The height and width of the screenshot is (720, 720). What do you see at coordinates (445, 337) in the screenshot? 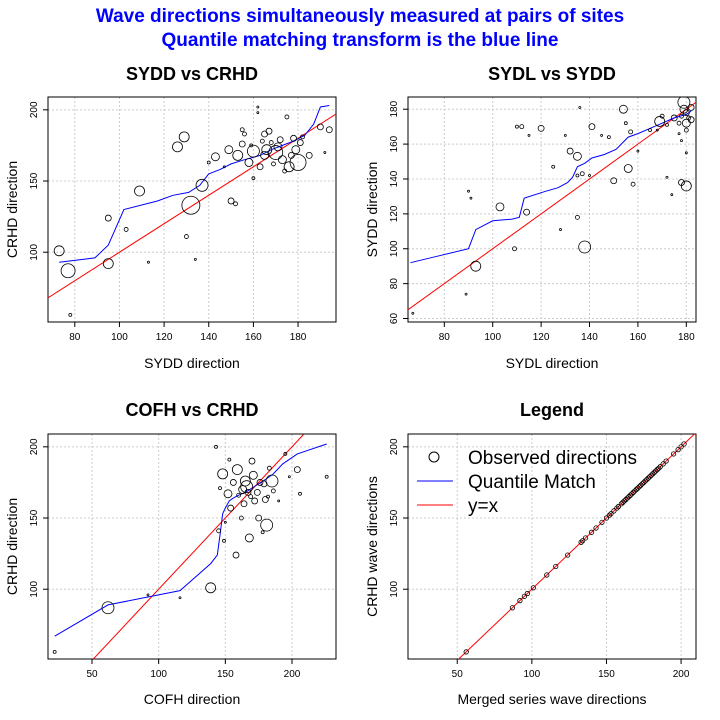
I see `x-tick-label: 80` at bounding box center [445, 337].